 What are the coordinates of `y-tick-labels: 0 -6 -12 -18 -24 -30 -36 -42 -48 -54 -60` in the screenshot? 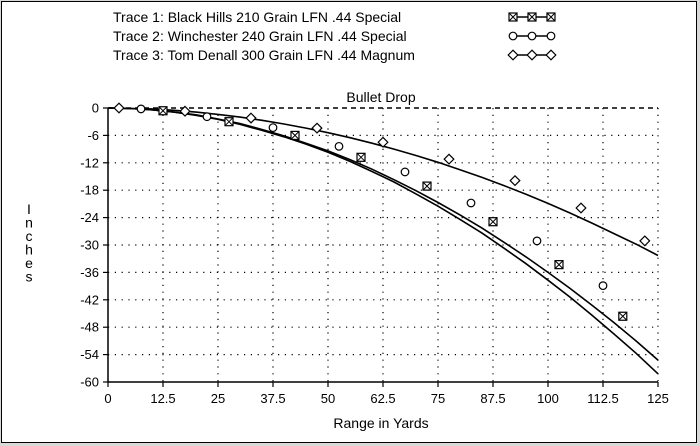 It's located at (89, 245).